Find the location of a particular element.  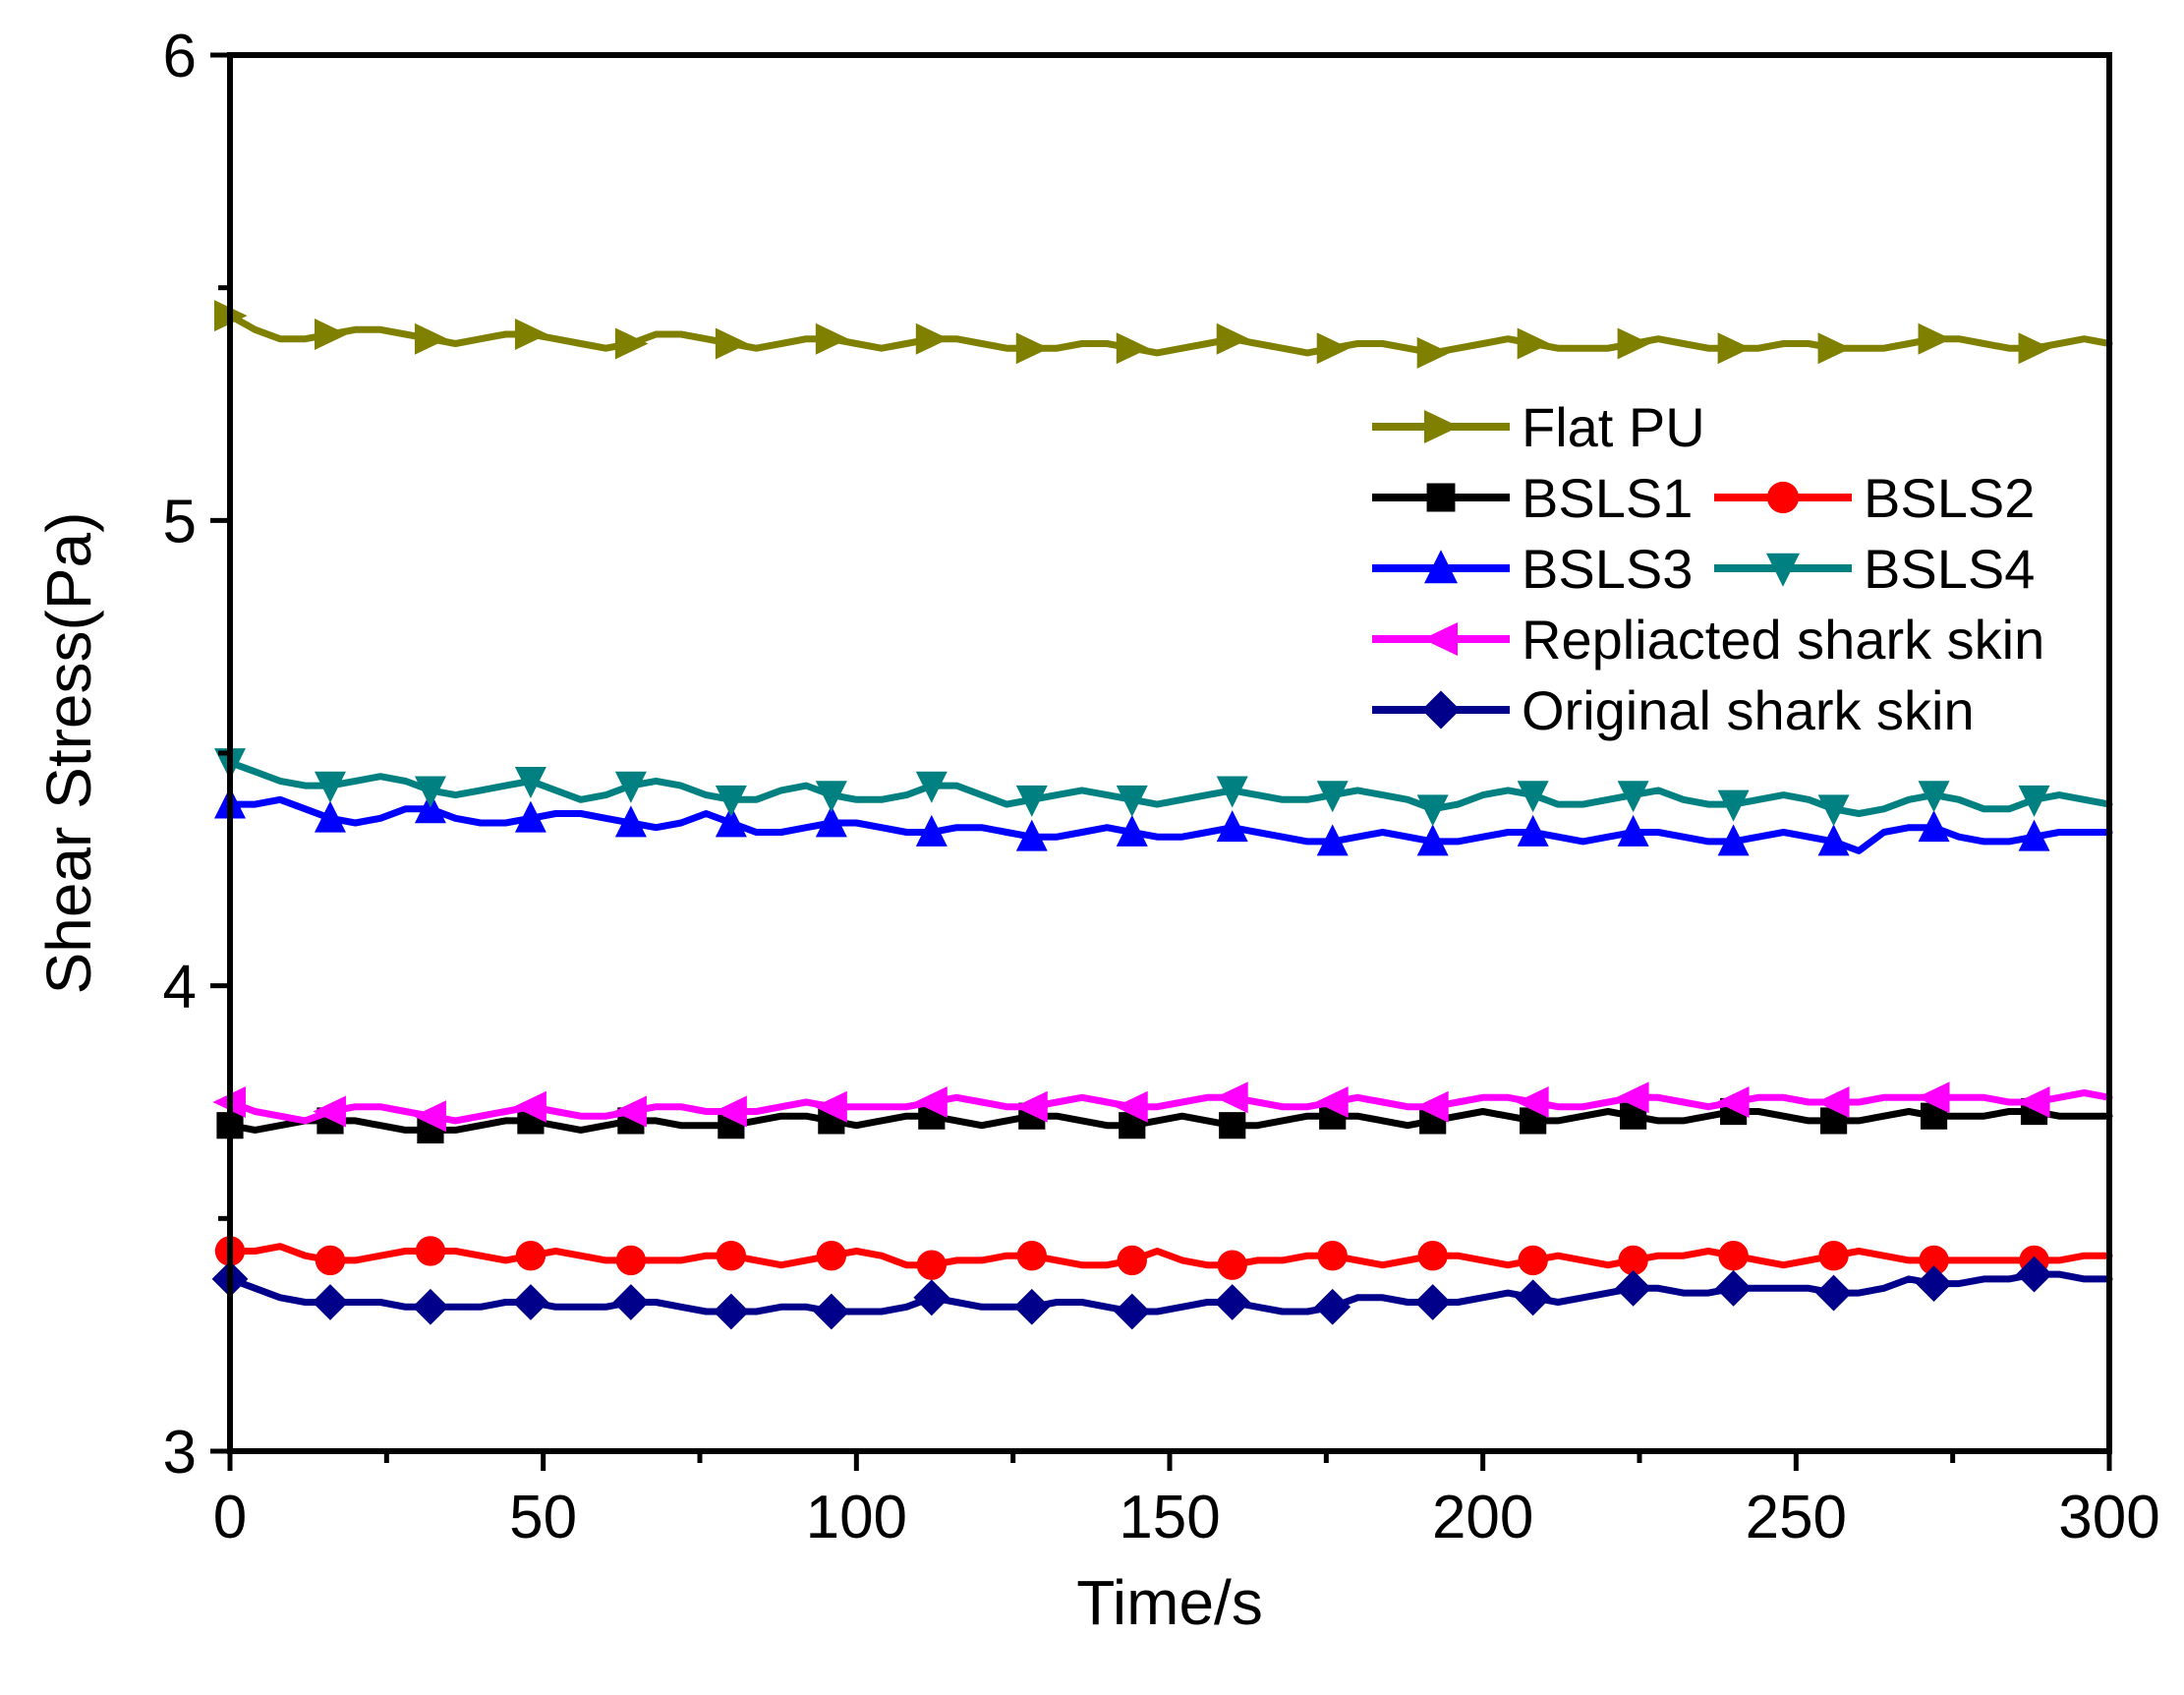

y-tick-label: 4 is located at coordinates (180, 988).